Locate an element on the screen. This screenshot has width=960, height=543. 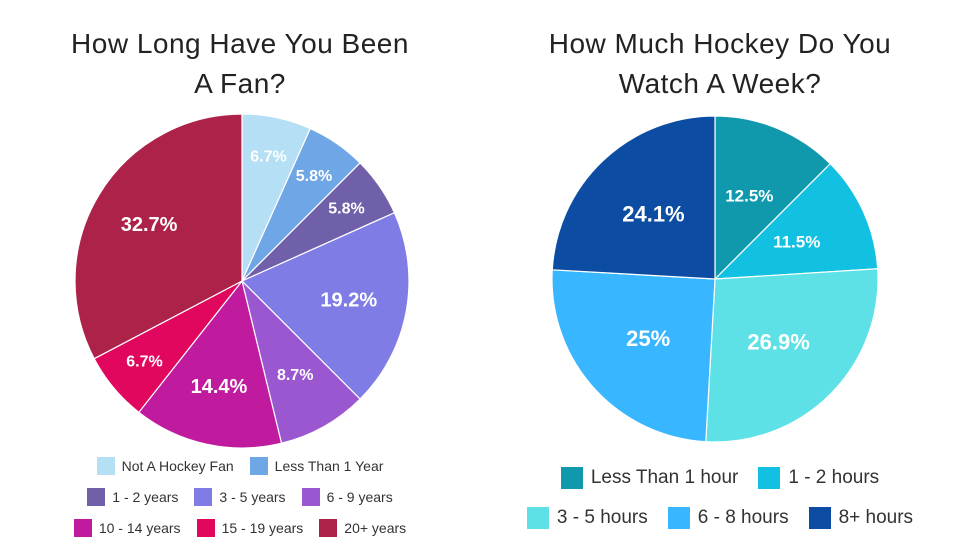
slice-label: 26.9% is located at coordinates (778, 342).